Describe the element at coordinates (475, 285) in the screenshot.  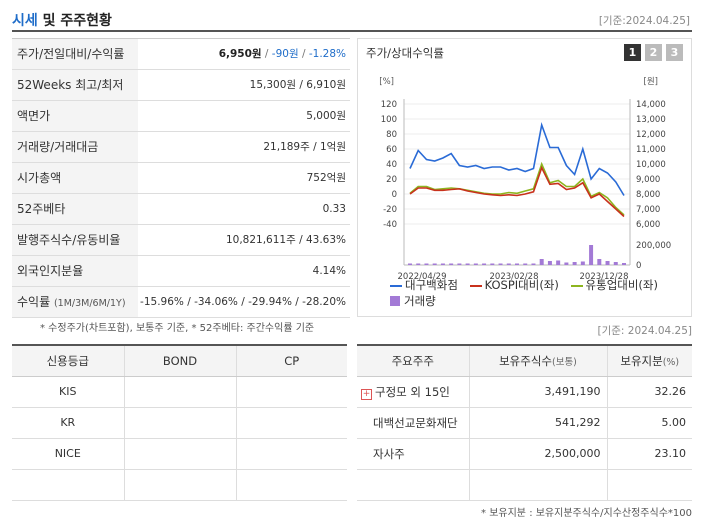
I see `legend-line-kospi` at that location.